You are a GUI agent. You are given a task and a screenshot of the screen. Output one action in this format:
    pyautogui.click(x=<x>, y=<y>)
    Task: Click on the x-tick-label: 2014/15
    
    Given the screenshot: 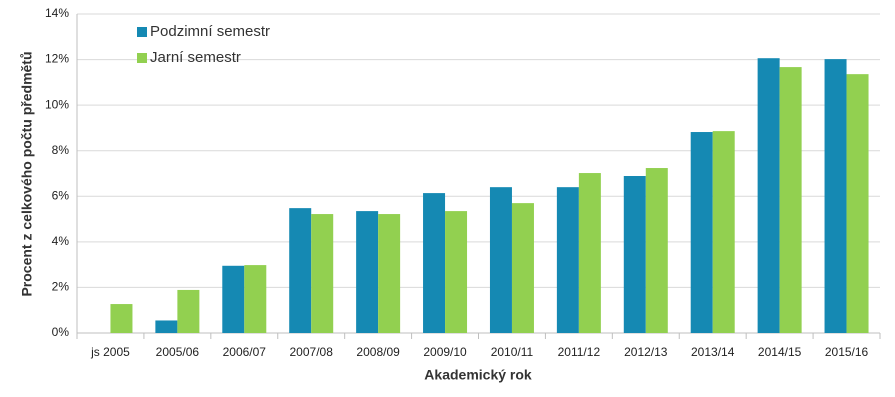 What is the action you would take?
    pyautogui.click(x=780, y=352)
    